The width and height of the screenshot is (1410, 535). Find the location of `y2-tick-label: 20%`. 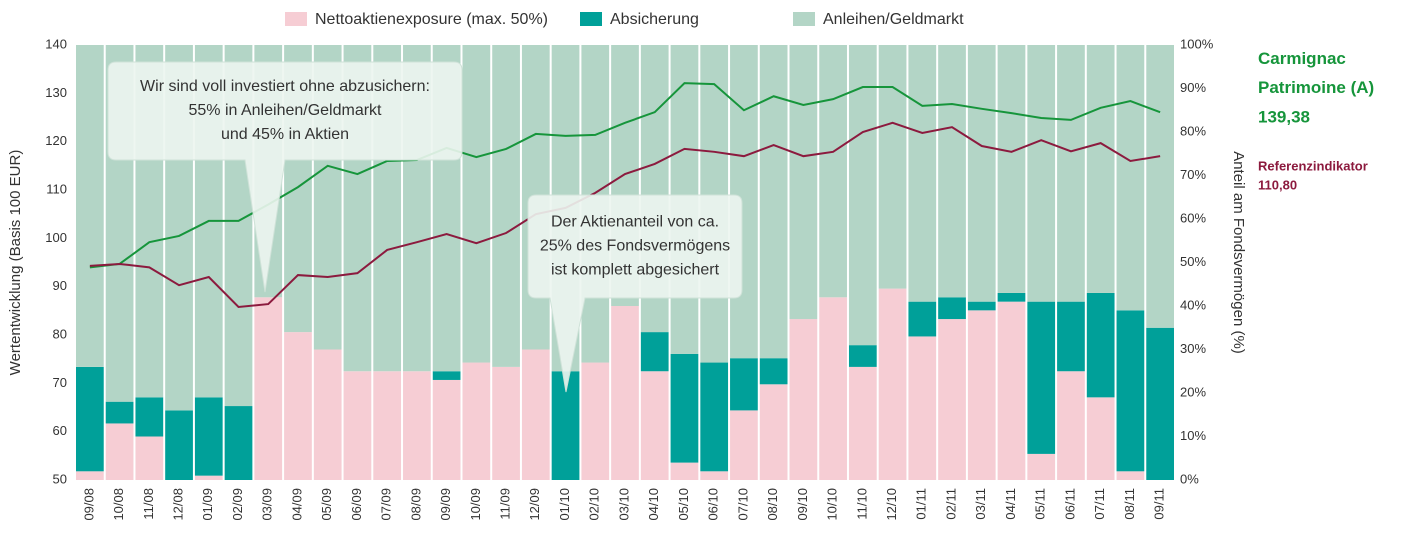

y2-tick-label: 20% is located at coordinates (1193, 391).